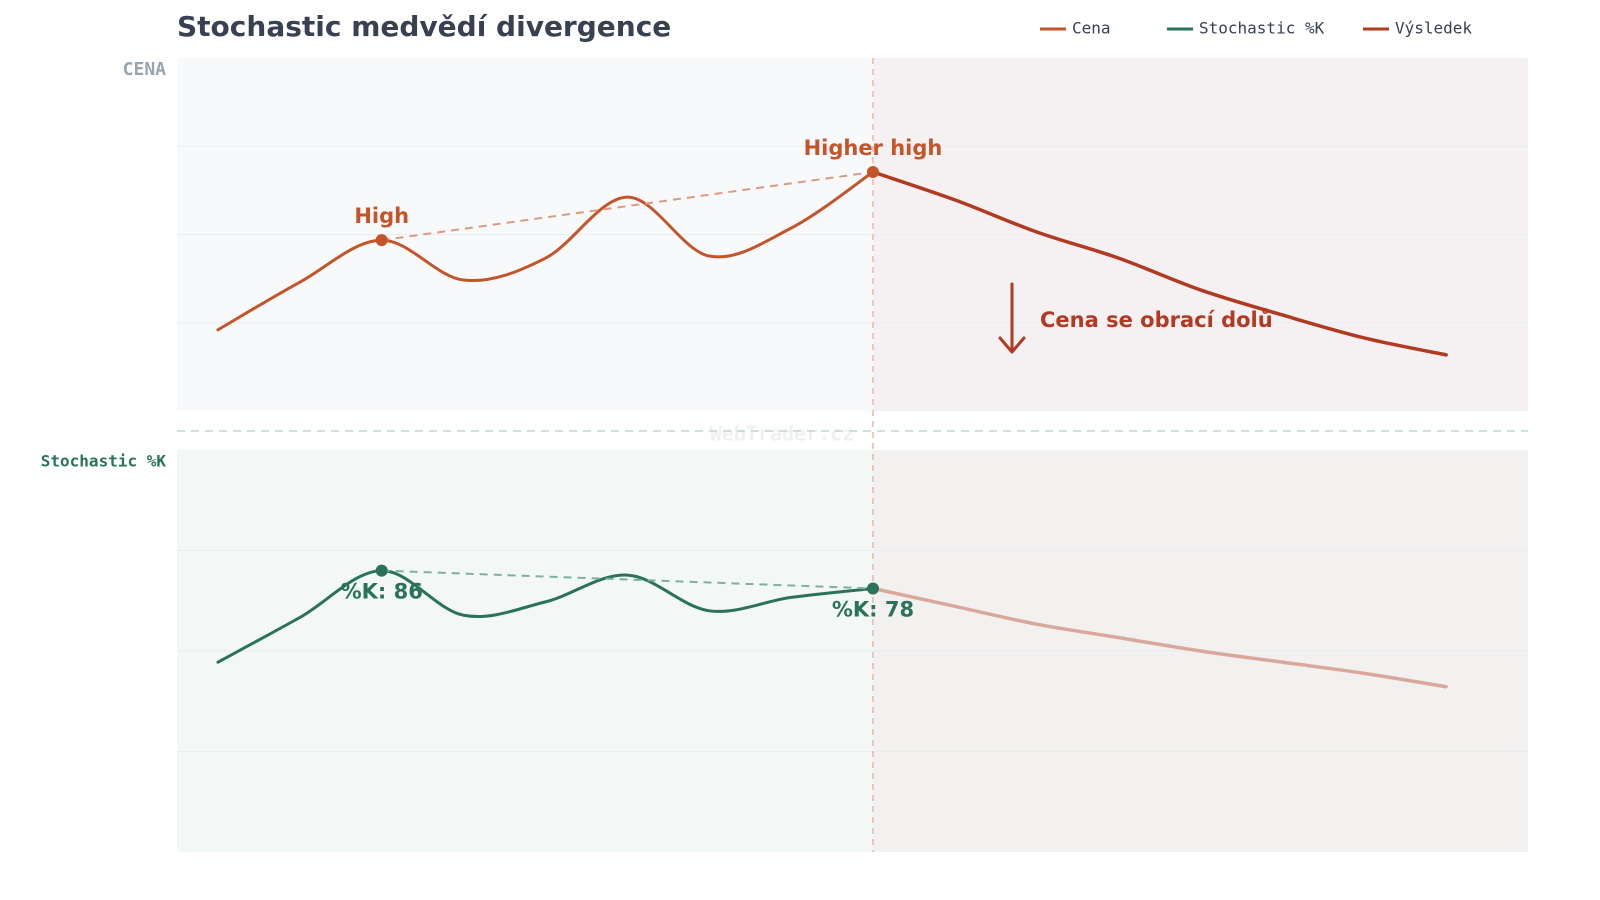 This screenshot has width=1600, height=900. I want to click on y-axis-label: CENA, so click(145, 69).